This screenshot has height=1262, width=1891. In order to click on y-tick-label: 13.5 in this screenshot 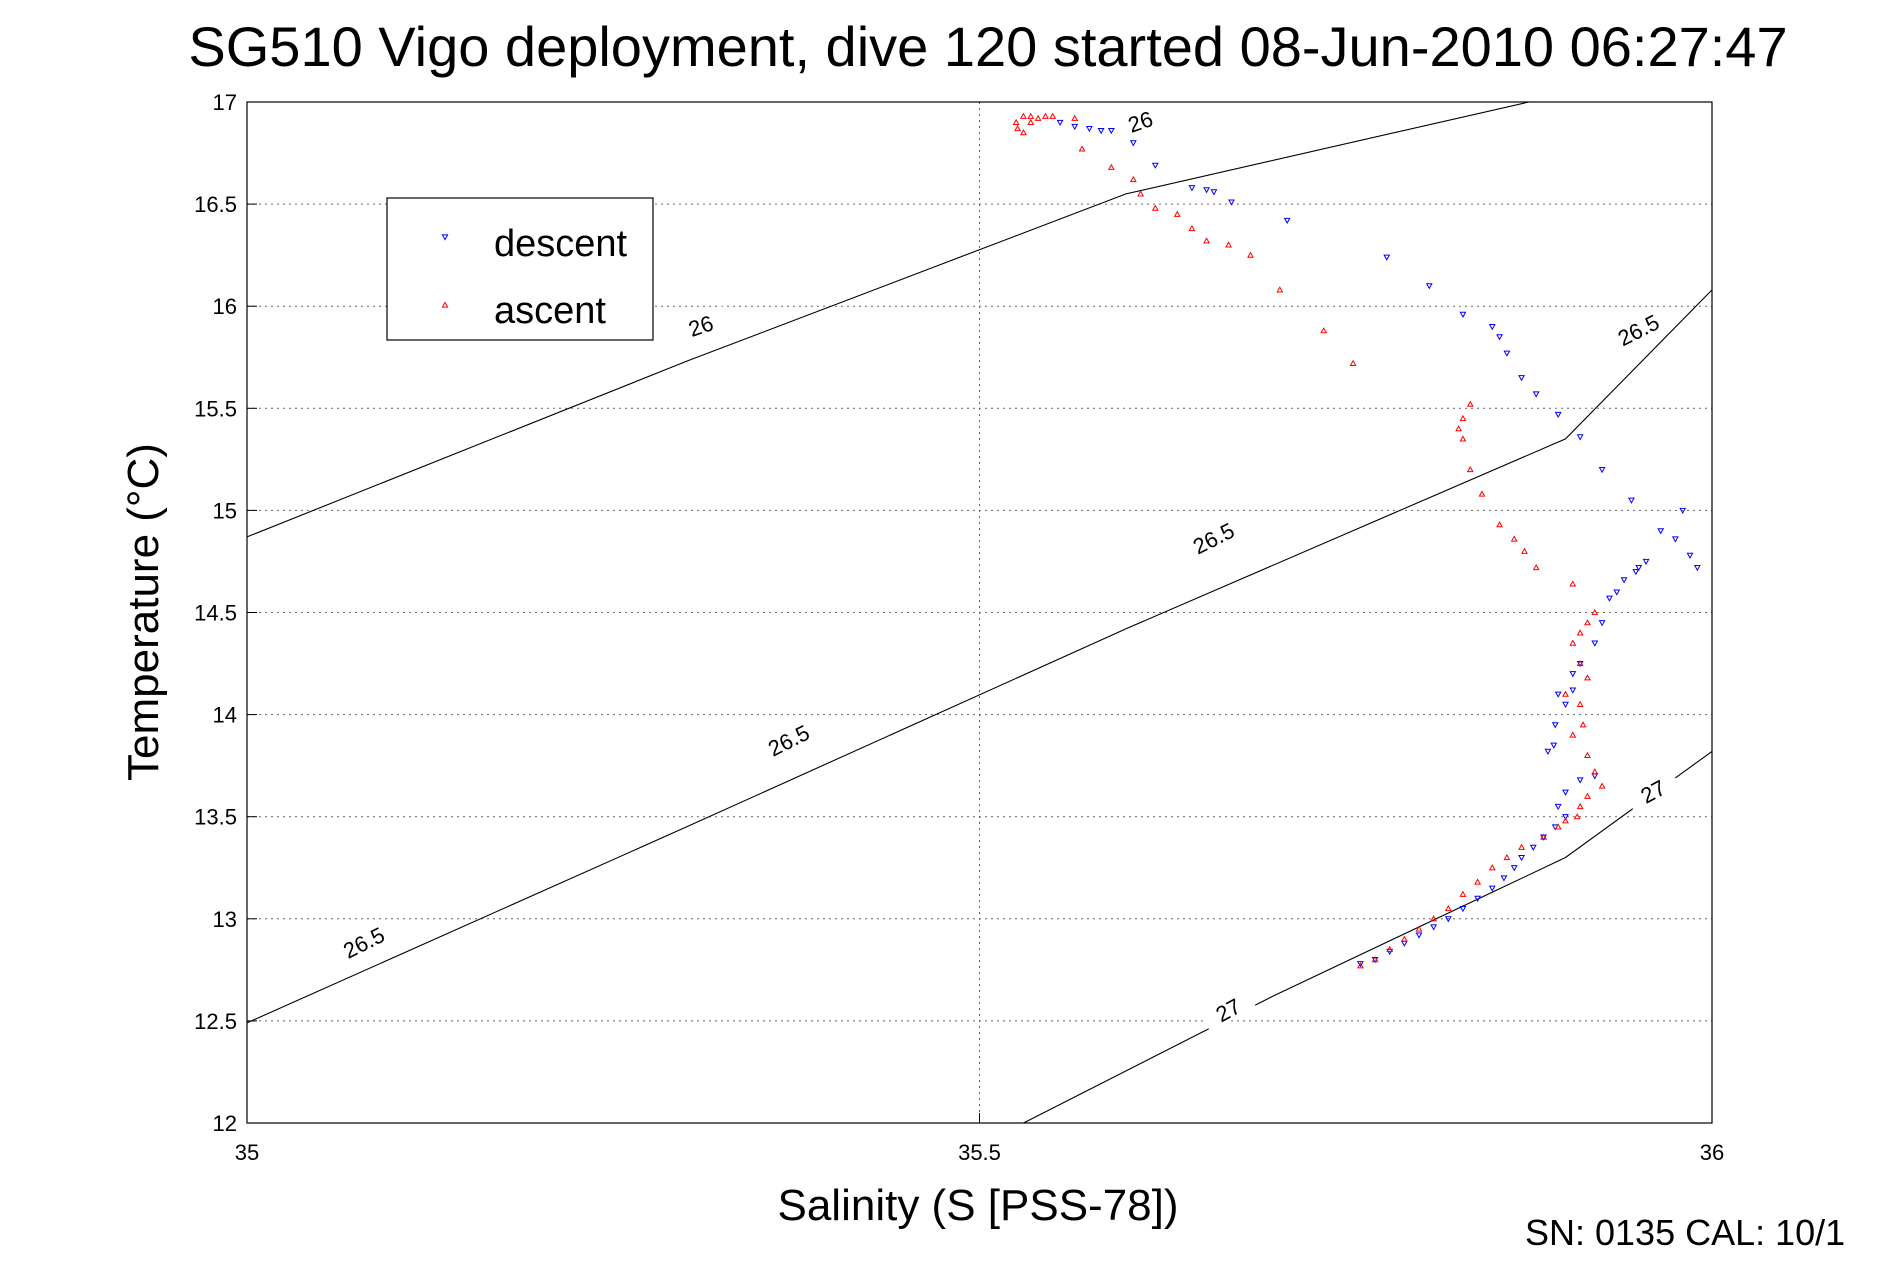, I will do `click(215, 817)`.